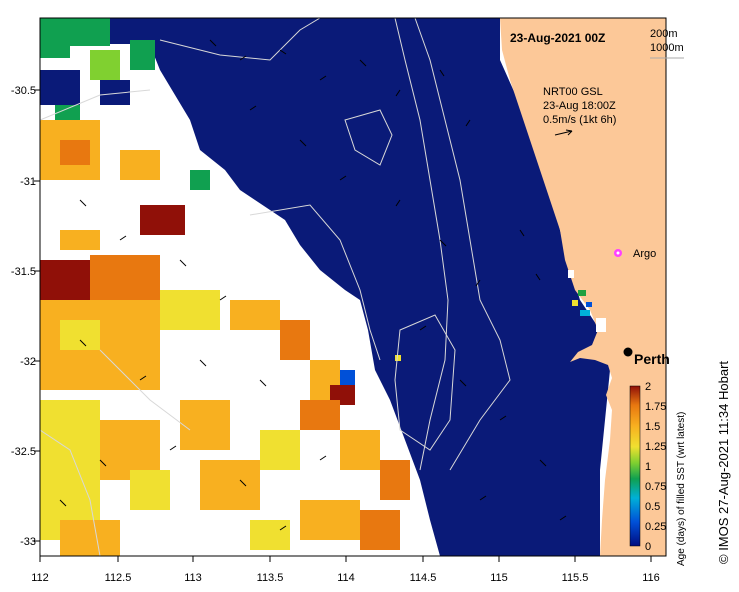  What do you see at coordinates (681, 488) in the screenshot?
I see `colorbar-label: Age (days) of filled SST (wrt latest)` at bounding box center [681, 488].